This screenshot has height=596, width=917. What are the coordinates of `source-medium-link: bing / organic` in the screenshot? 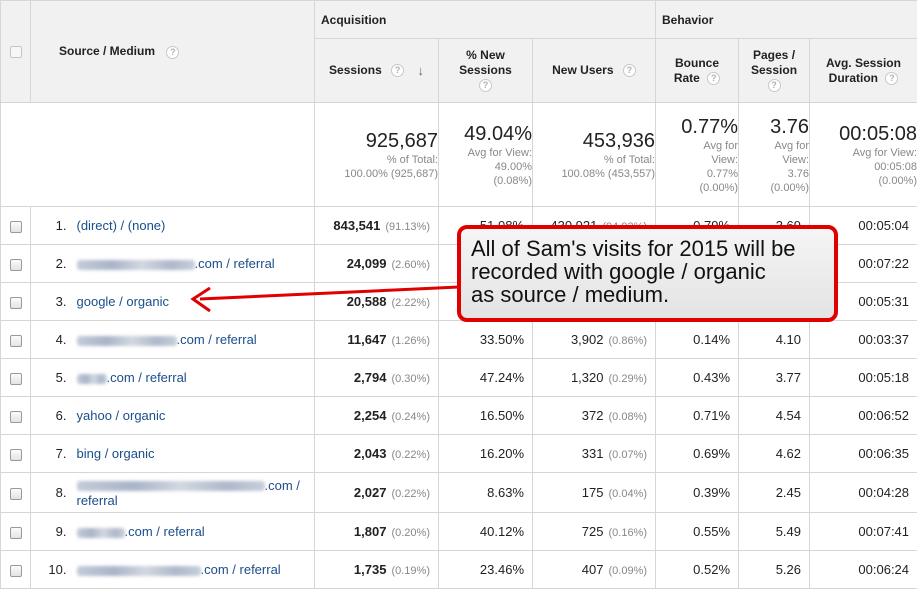 It's located at (115, 453).